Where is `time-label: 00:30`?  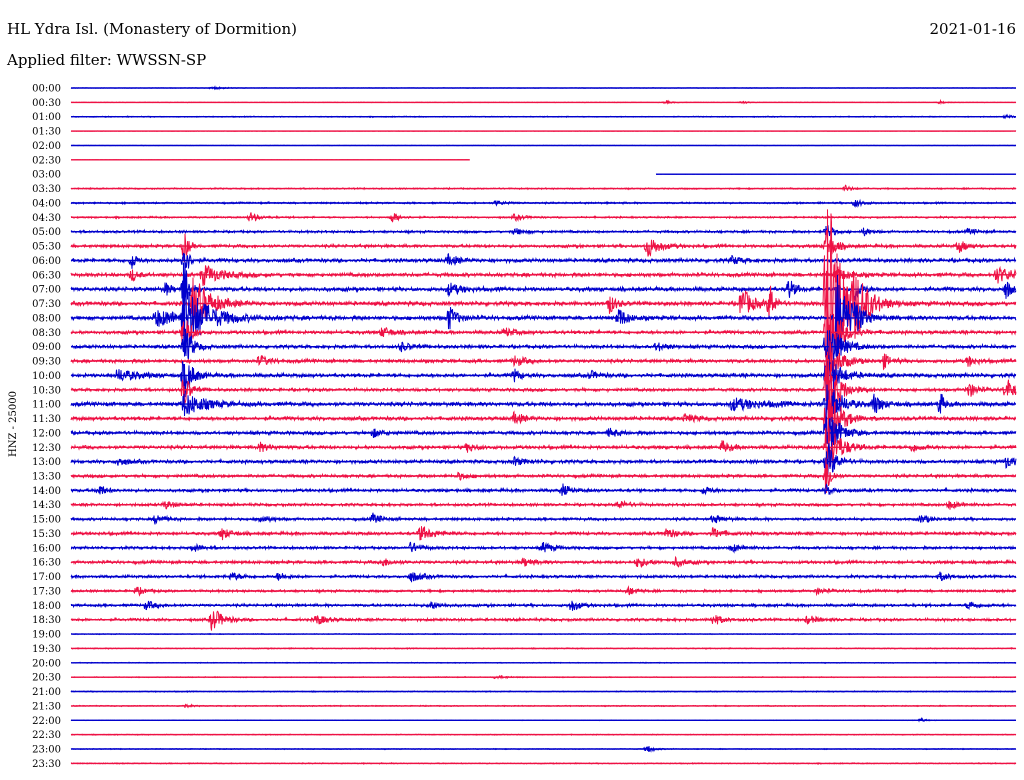
time-label: 00:30 is located at coordinates (46, 103).